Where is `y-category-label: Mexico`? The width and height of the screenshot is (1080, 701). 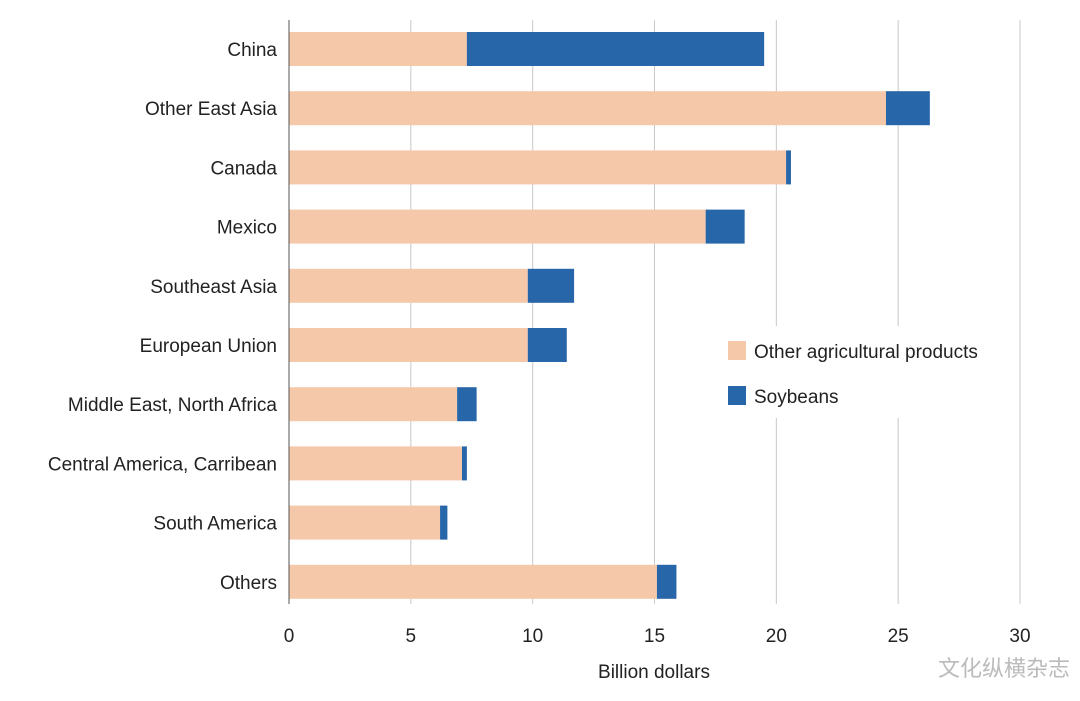 y-category-label: Mexico is located at coordinates (247, 228).